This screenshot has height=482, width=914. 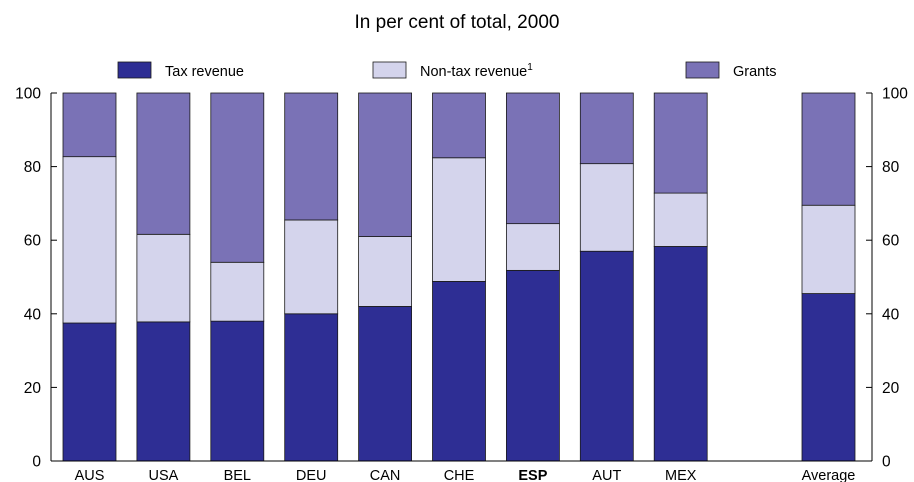 What do you see at coordinates (755, 72) in the screenshot?
I see `legend-label-2: Grants` at bounding box center [755, 72].